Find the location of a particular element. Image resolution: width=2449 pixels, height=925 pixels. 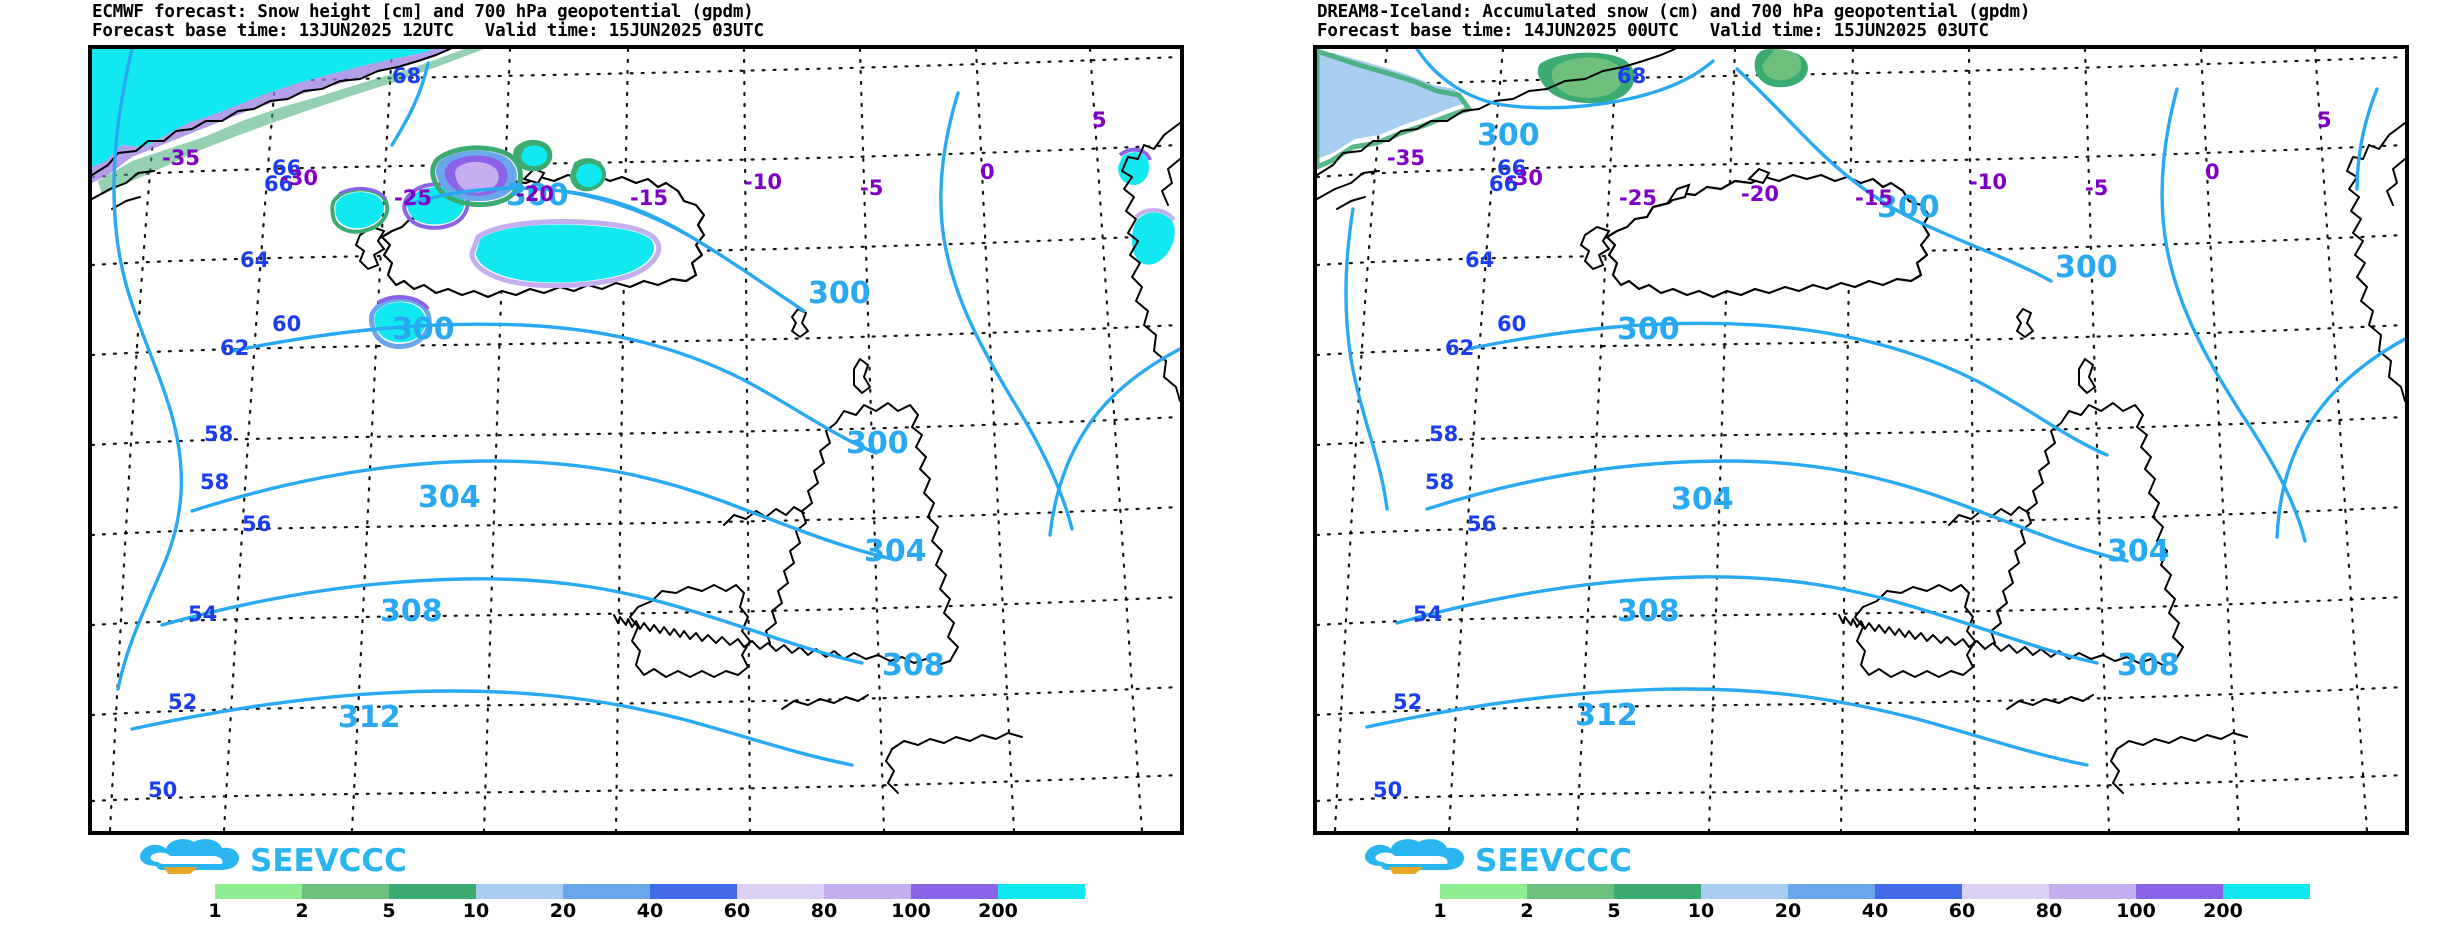

contour-labels: 300 300 300 300 304 304 308 308 312 is located at coordinates (641, 456).